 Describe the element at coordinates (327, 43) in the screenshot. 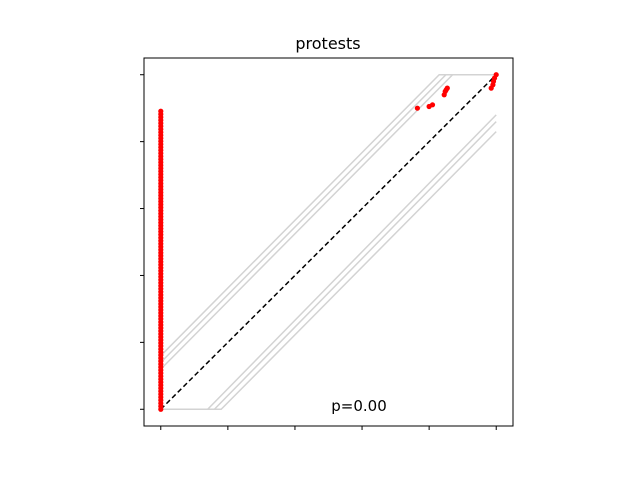

I see `chart-title: protests` at that location.